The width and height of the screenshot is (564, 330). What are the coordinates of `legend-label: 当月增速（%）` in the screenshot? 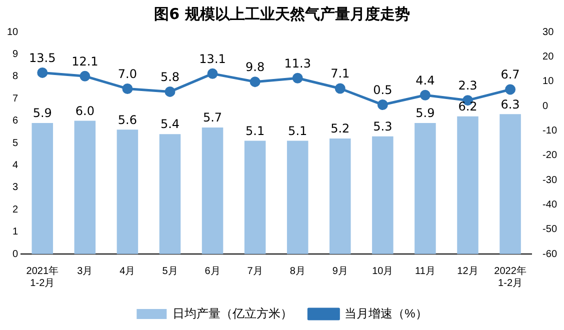 It's located at (386, 313).